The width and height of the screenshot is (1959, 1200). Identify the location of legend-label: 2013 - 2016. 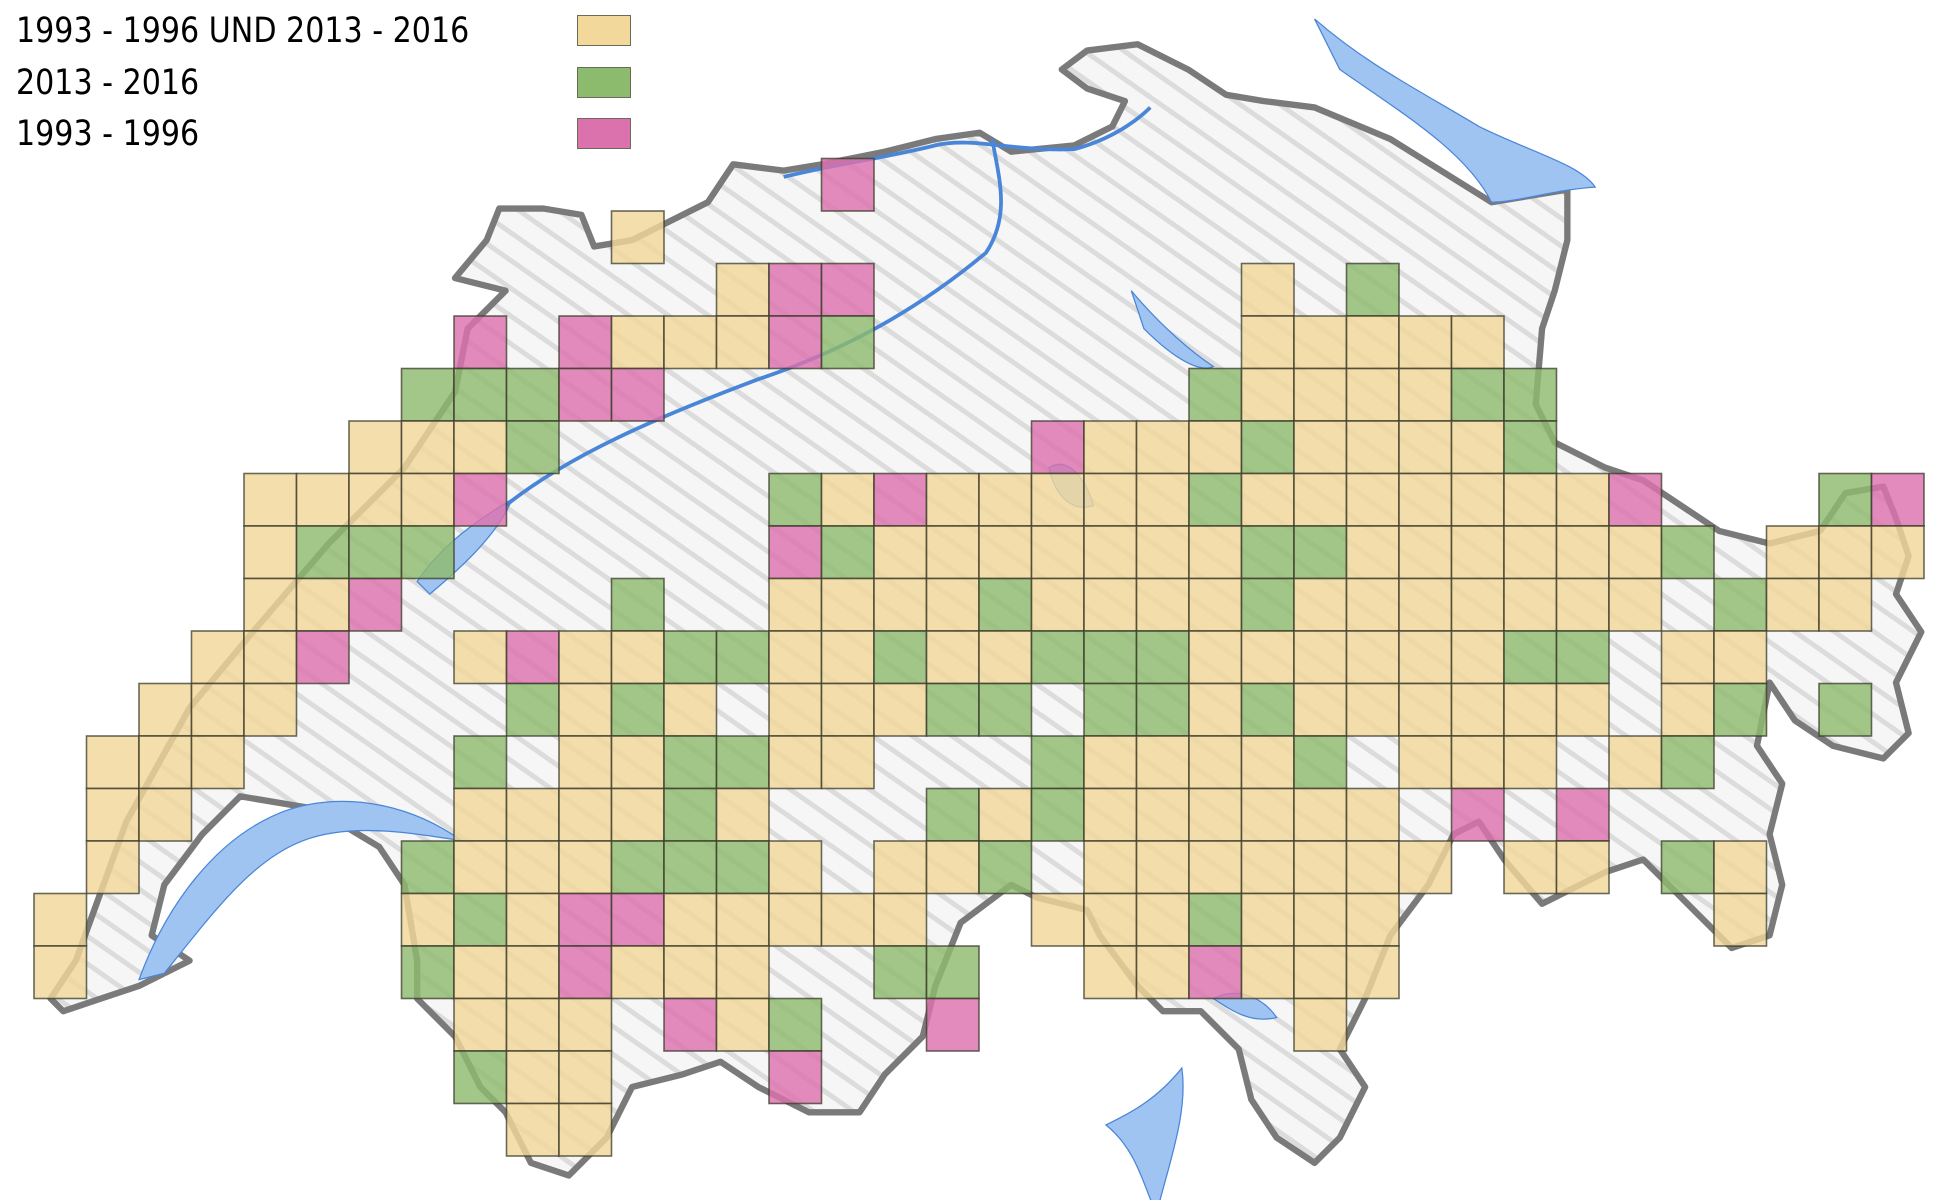
(108, 83).